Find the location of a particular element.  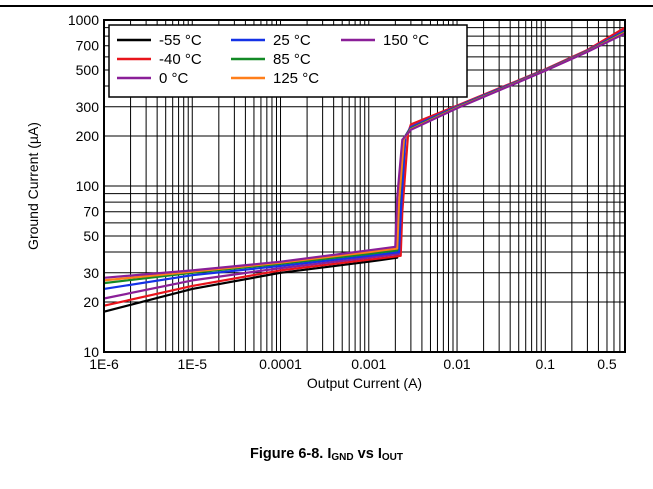

x-tick-label: 1E-6 is located at coordinates (104, 364).